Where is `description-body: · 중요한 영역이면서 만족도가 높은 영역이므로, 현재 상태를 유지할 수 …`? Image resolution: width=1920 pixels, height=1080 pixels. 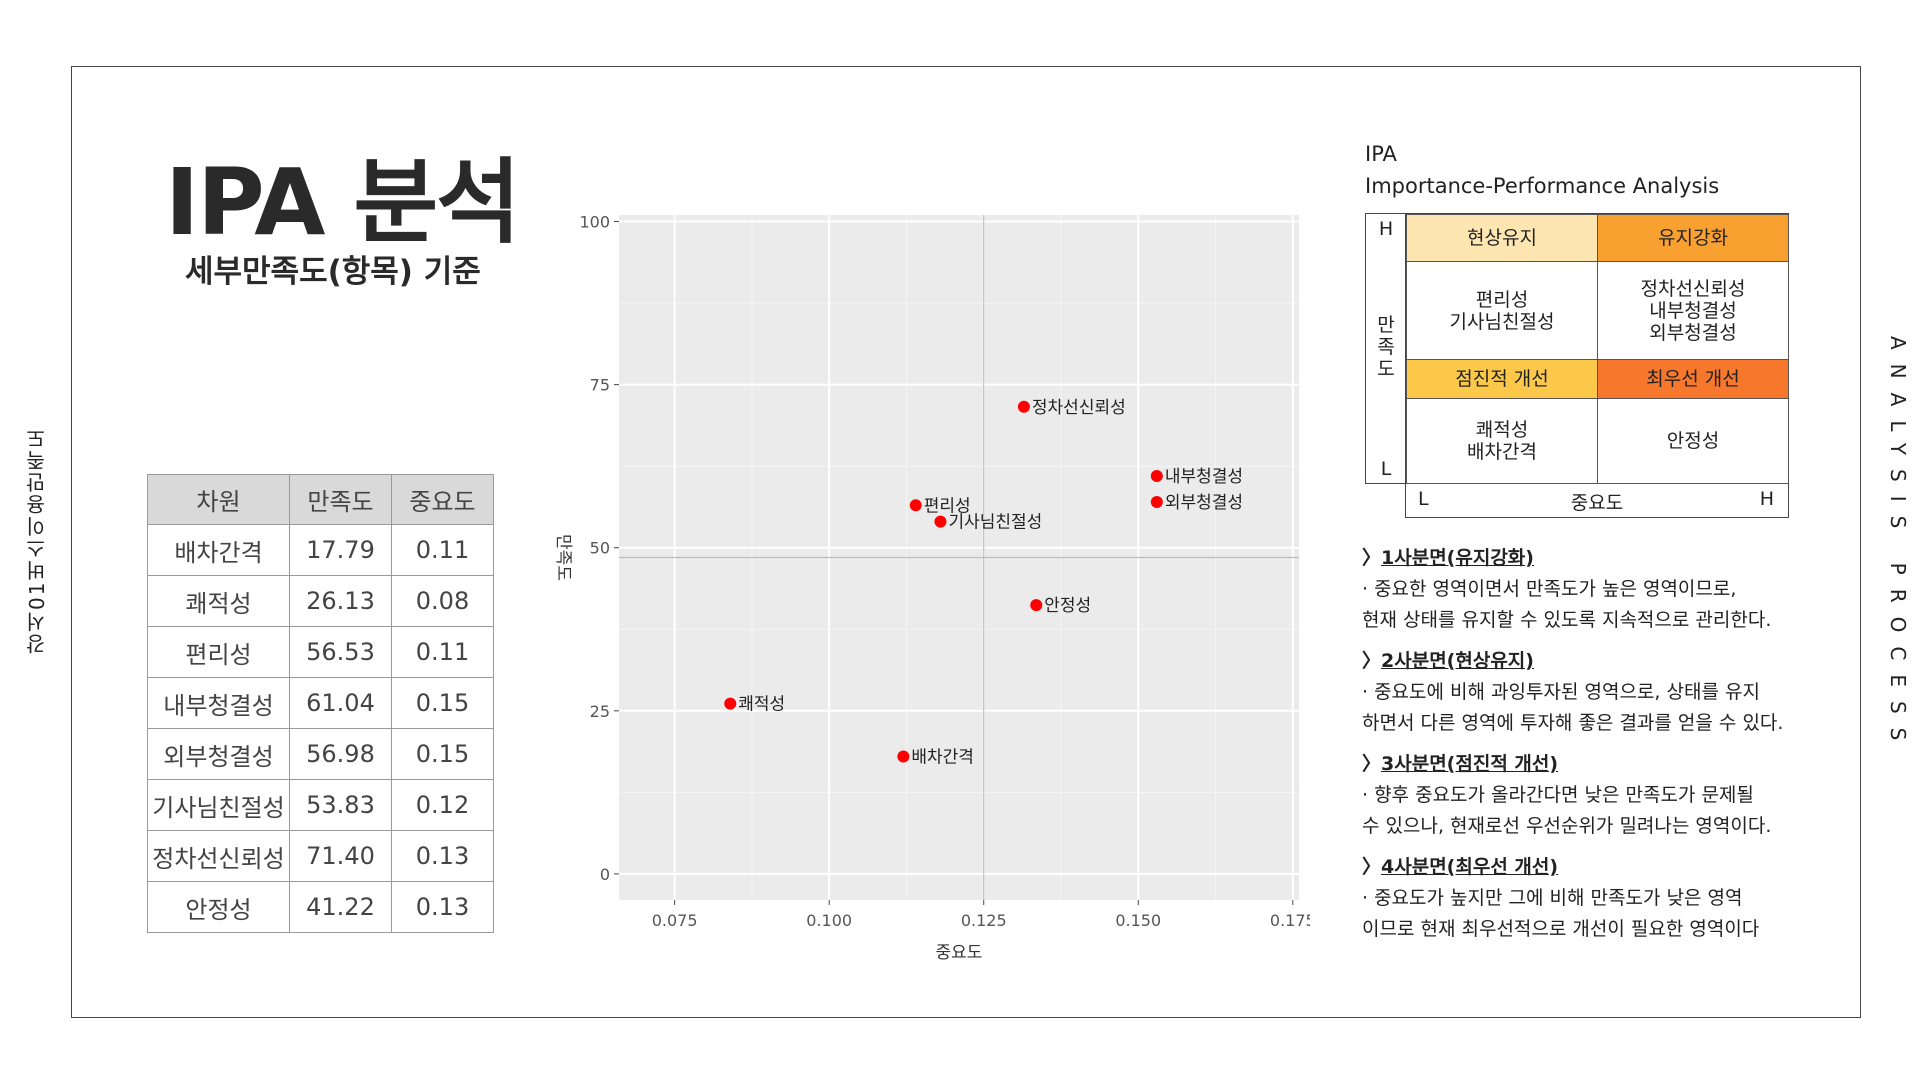 description-body: · 중요한 영역이면서 만족도가 높은 영역이므로, 현재 상태를 유지할 수 … is located at coordinates (1567, 604).